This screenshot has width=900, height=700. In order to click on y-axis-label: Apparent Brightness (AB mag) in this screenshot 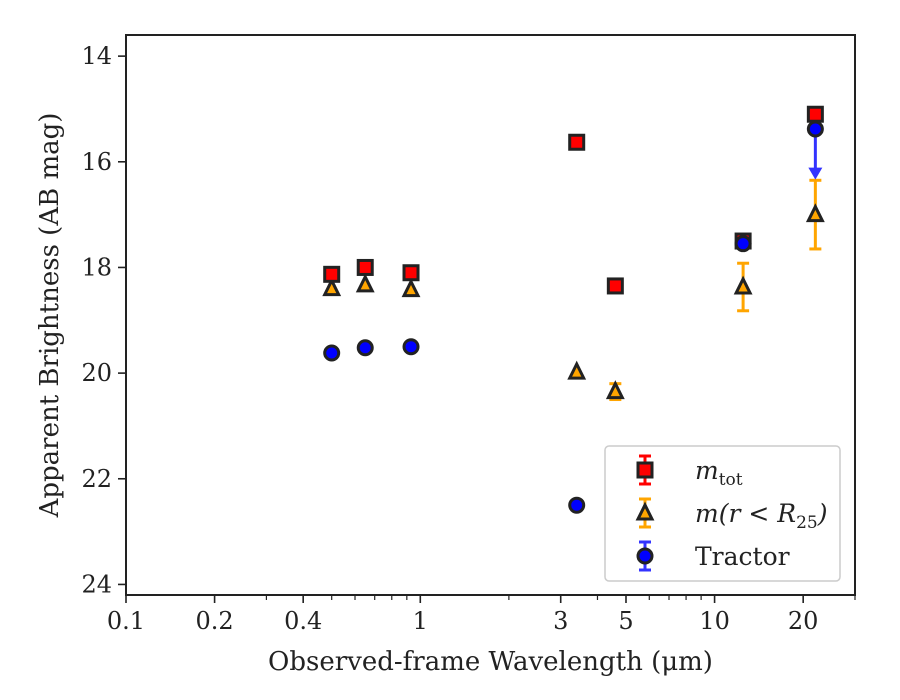, I will do `click(50, 316)`.